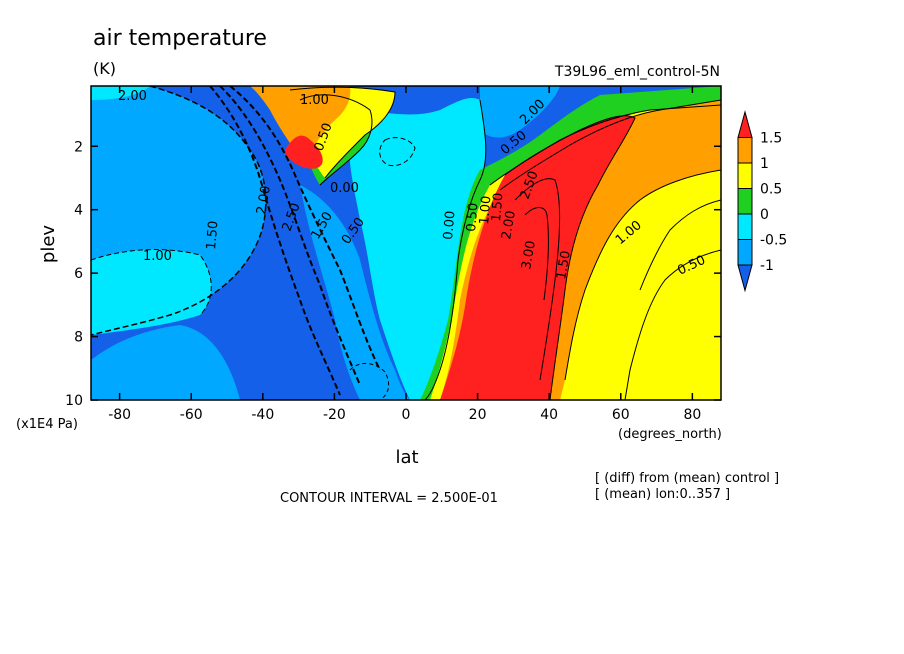 This screenshot has width=904, height=654. I want to click on note-mean-lon: [ (mean) lon:0..357 ], so click(662, 494).